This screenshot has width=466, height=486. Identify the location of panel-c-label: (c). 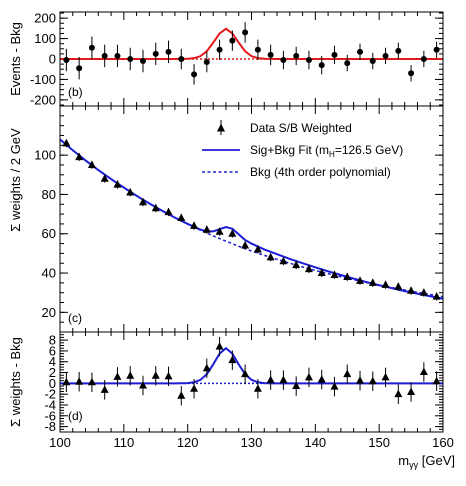
(75, 318).